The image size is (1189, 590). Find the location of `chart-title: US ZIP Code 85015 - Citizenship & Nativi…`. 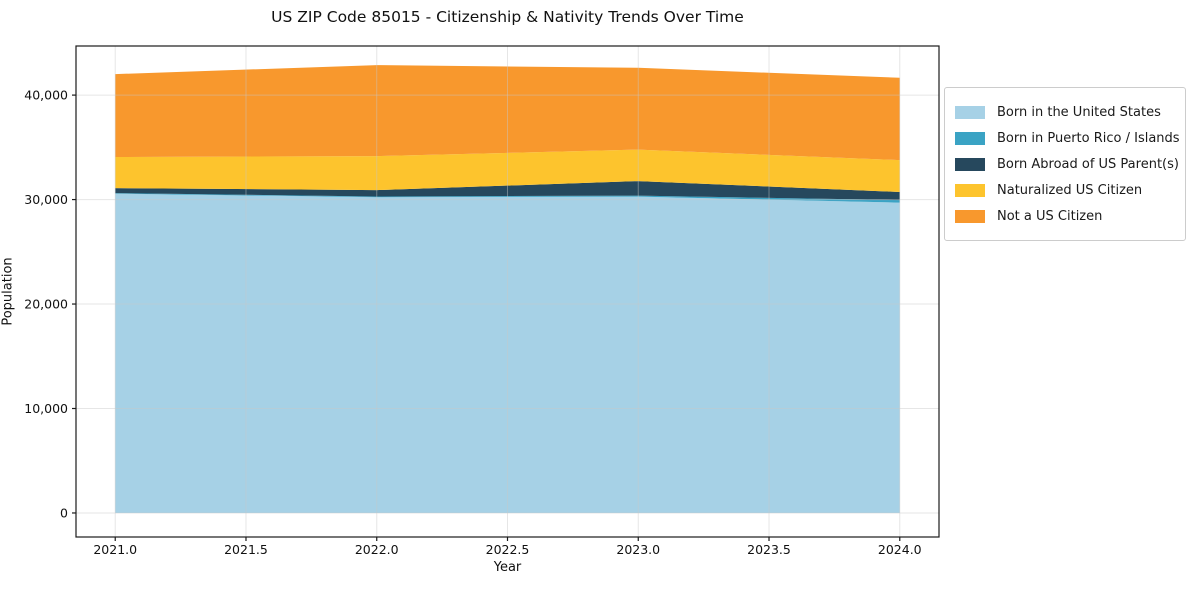

chart-title: US ZIP Code 85015 - Citizenship & Nativi… is located at coordinates (507, 17).